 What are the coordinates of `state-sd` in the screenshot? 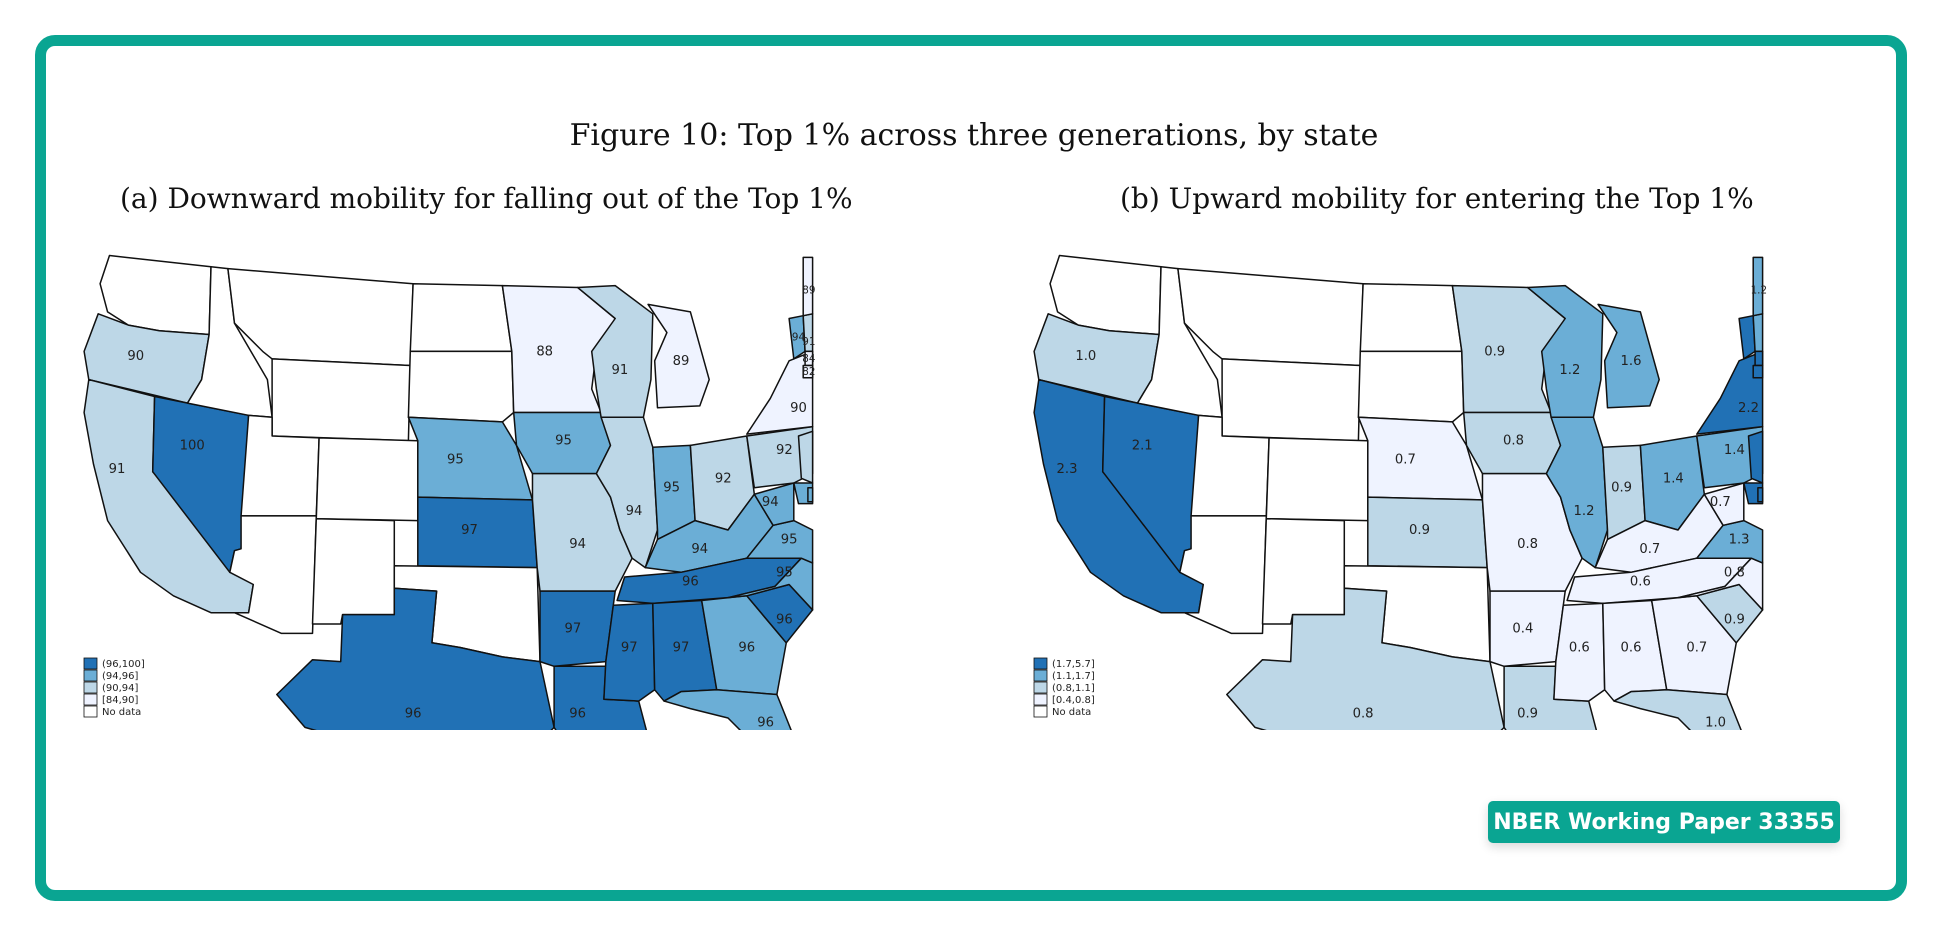 It's located at (461, 386).